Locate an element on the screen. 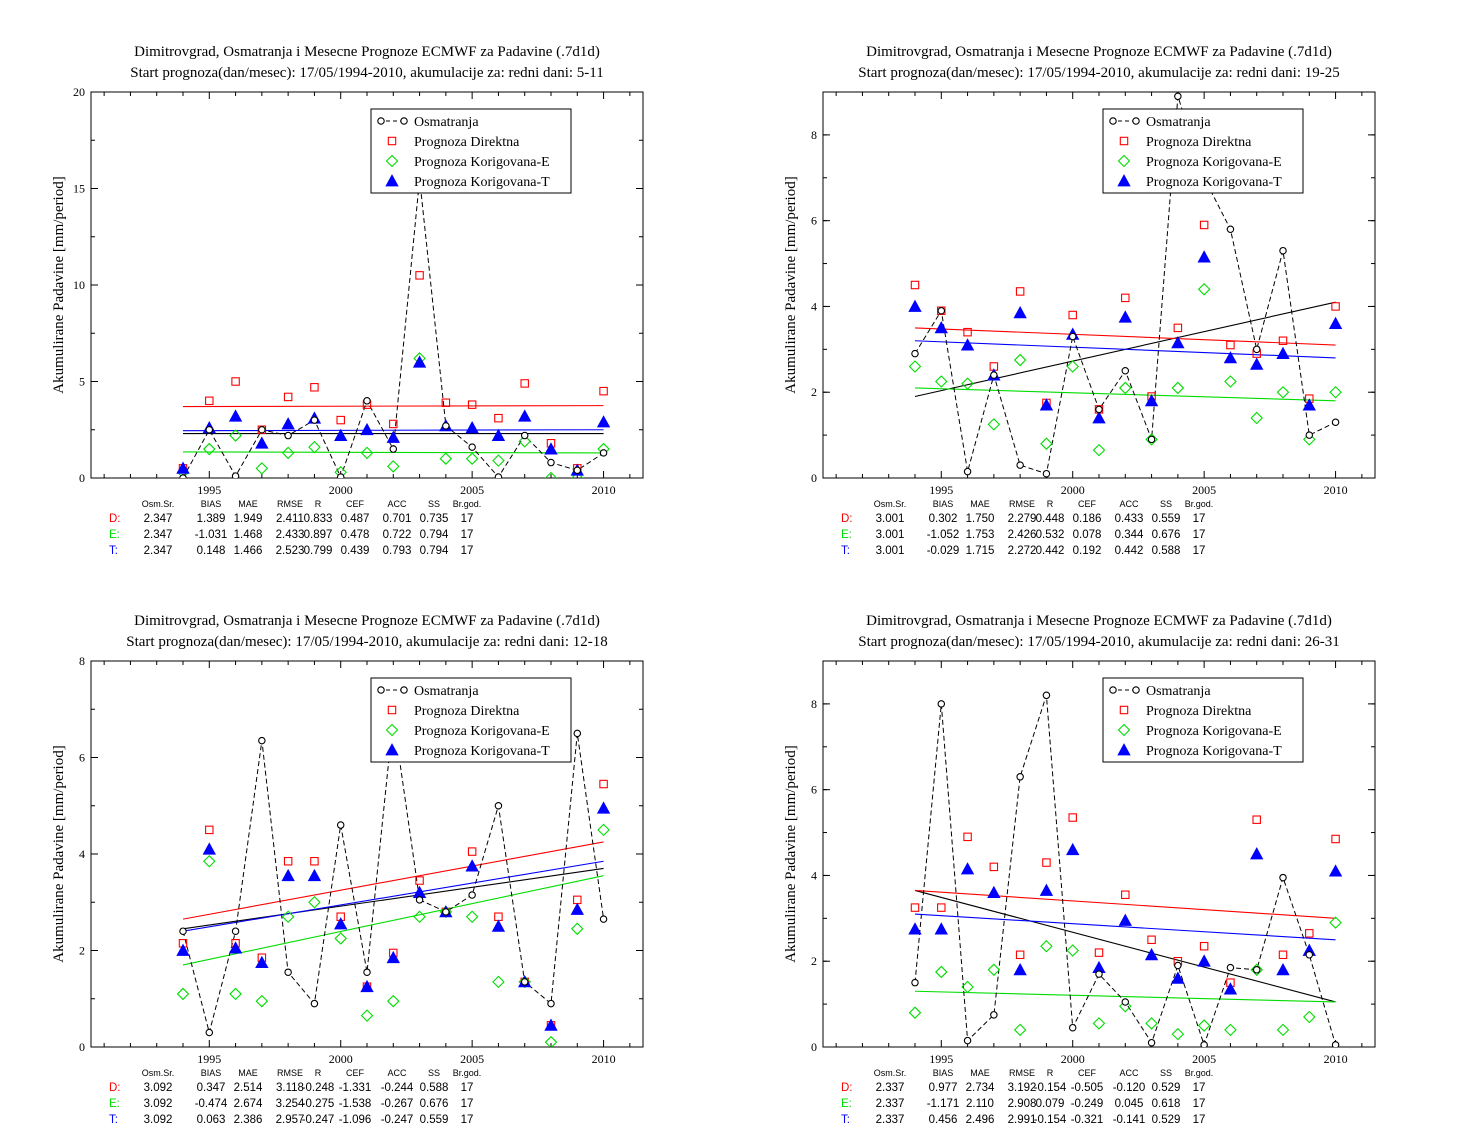  legend-label: Osmatranja is located at coordinates (1178, 691).